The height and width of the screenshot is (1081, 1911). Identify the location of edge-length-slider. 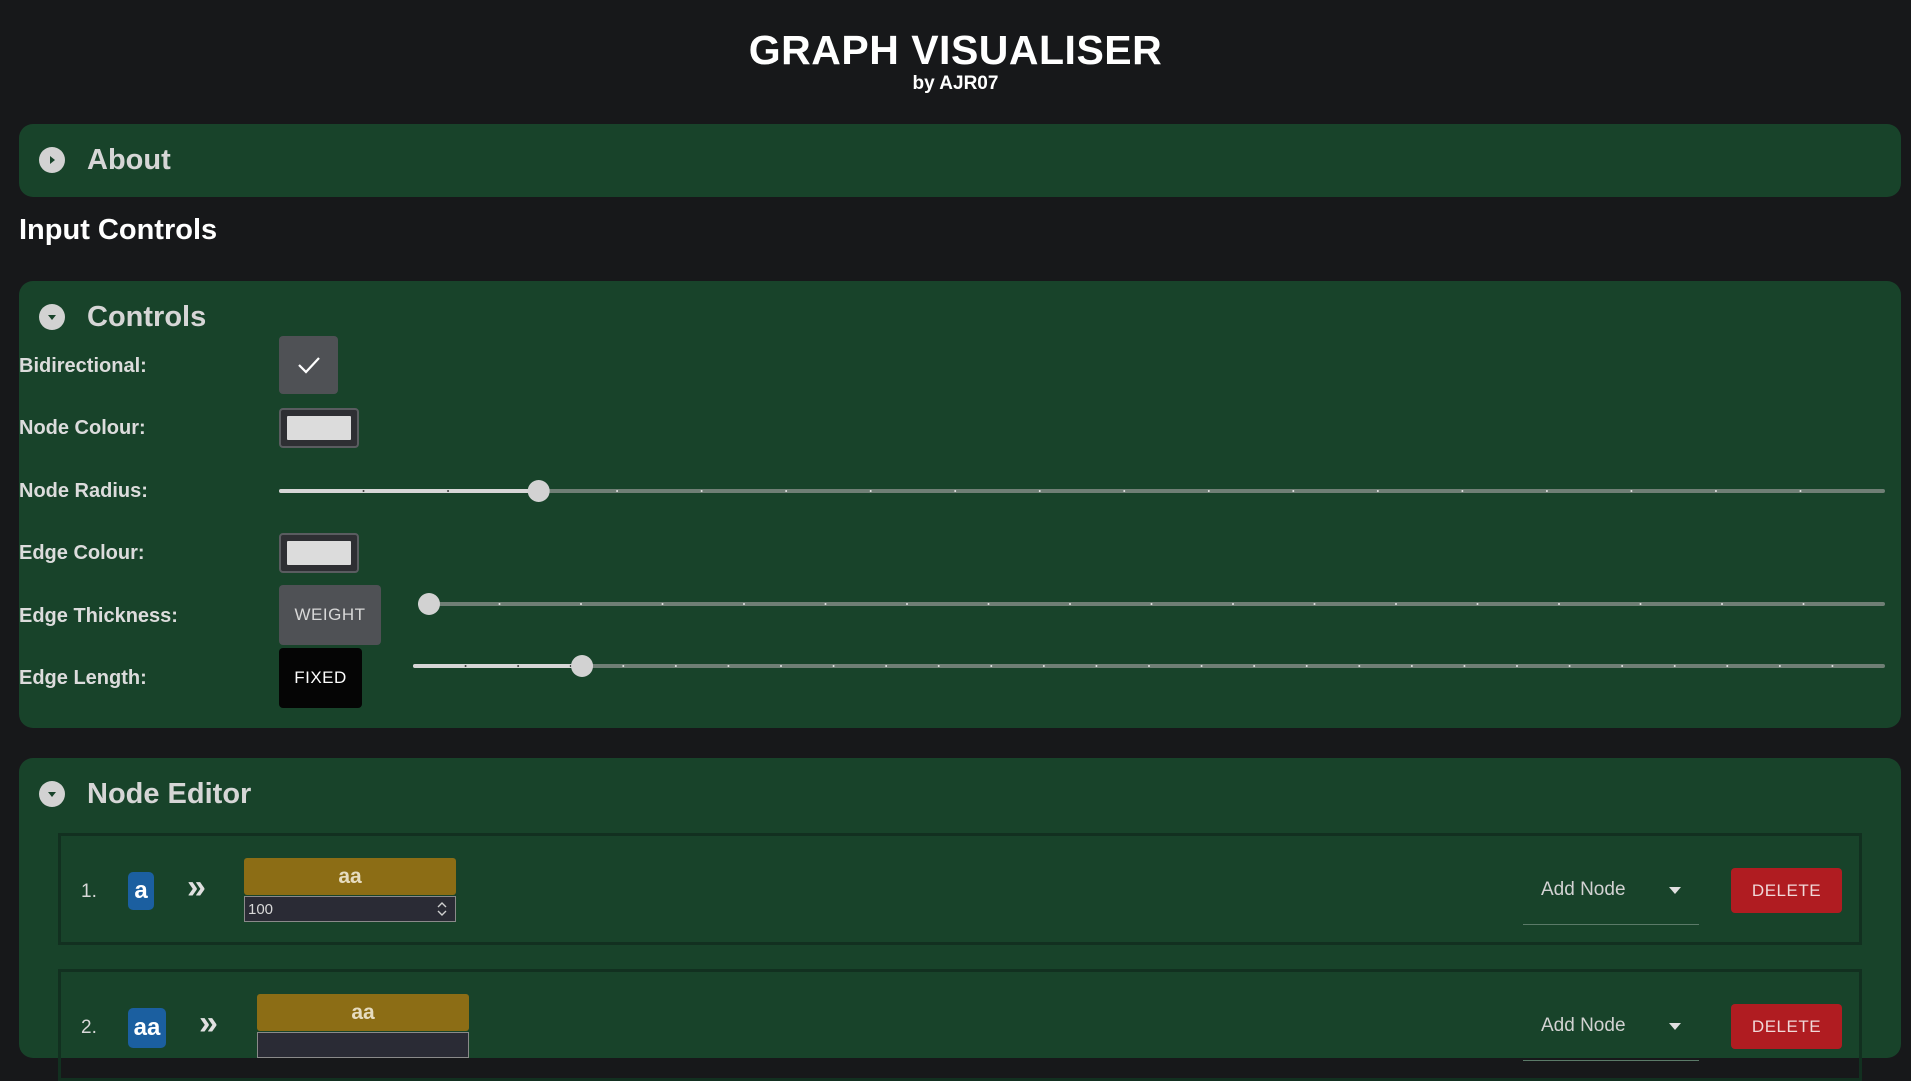
(1149, 666).